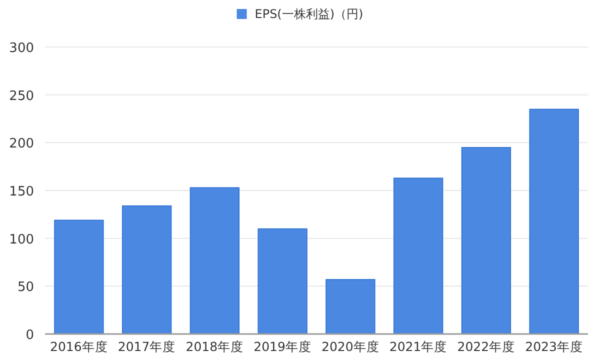  What do you see at coordinates (21, 144) in the screenshot?
I see `y-tick-label: 200` at bounding box center [21, 144].